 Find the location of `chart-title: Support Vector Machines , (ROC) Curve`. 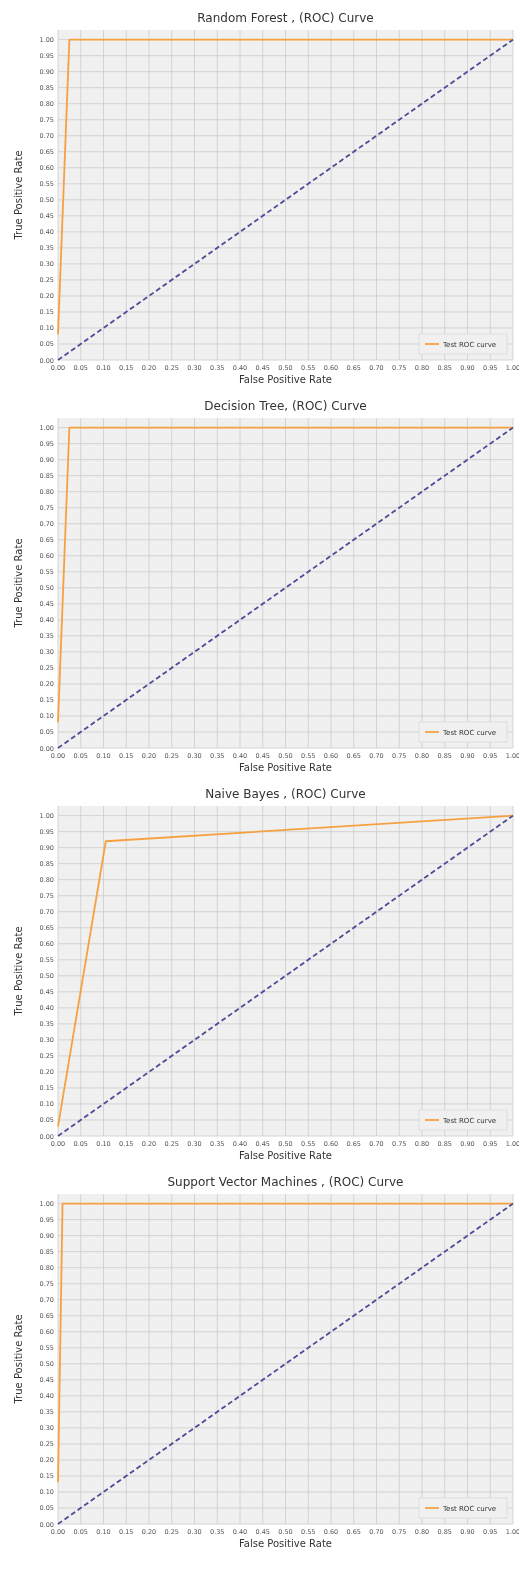

chart-title: Support Vector Machines , (ROC) Curve is located at coordinates (285, 1182).